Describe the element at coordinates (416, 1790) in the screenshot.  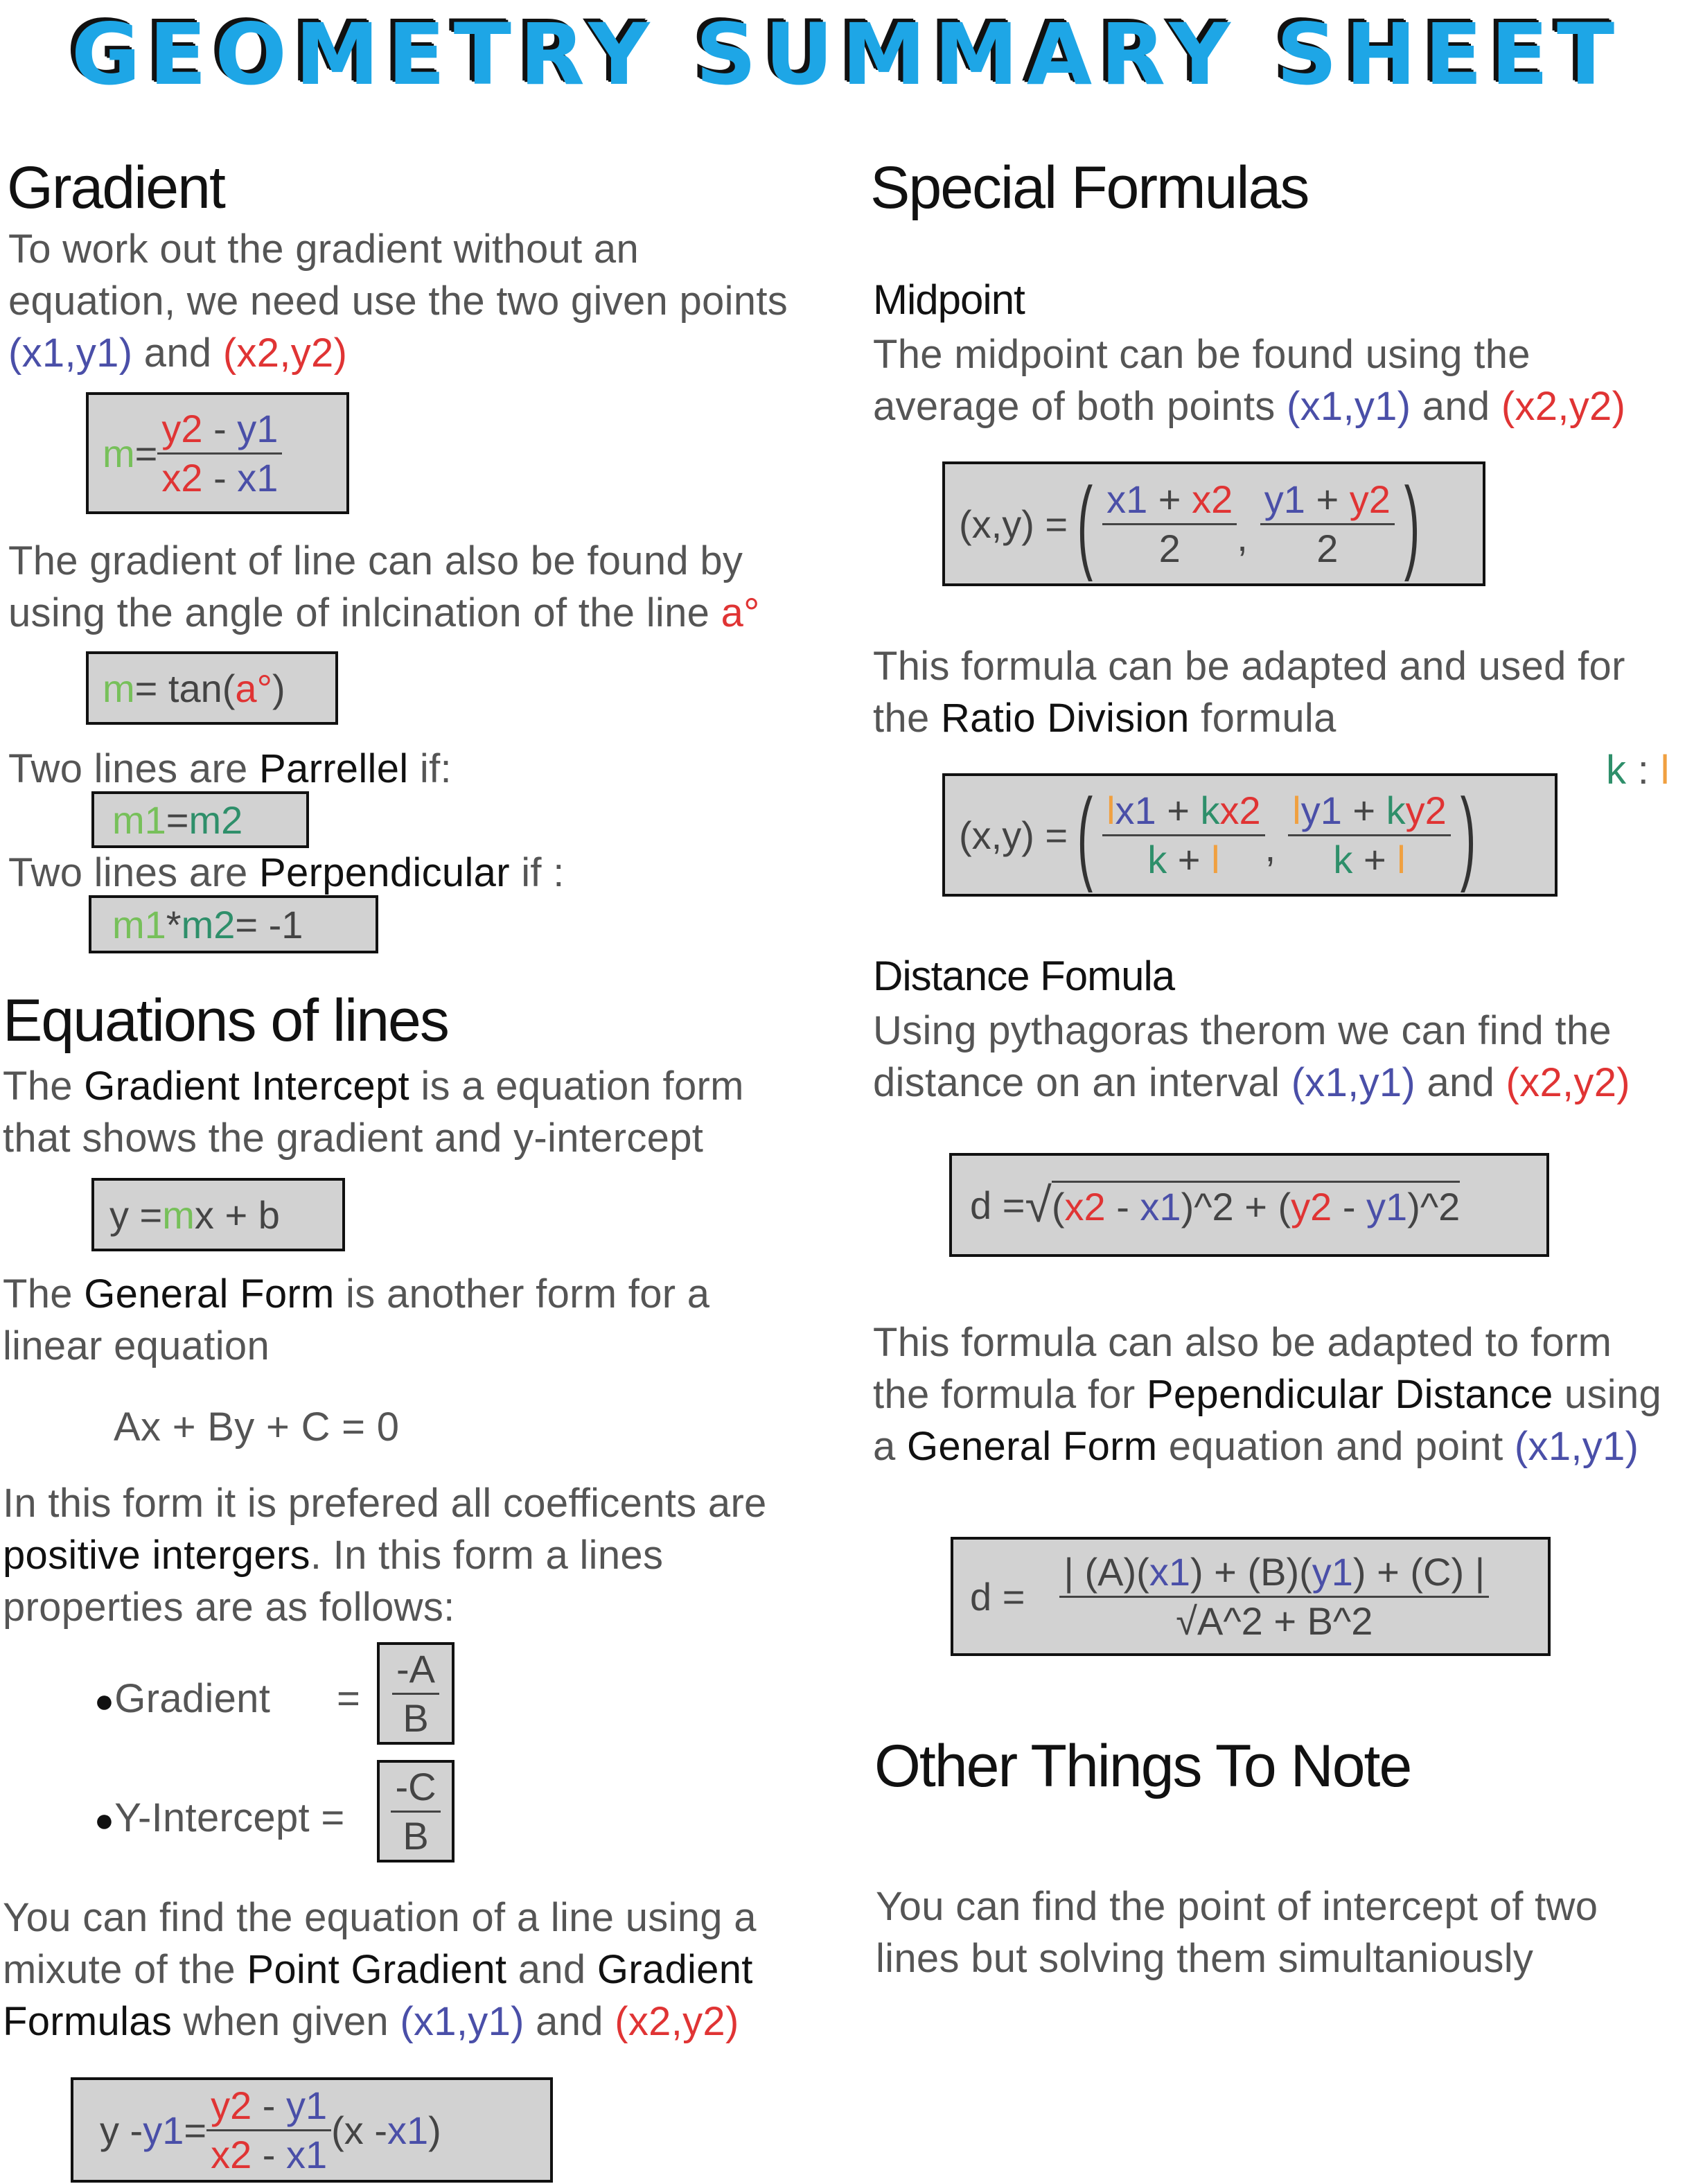
I see `frac-num: -C` at that location.